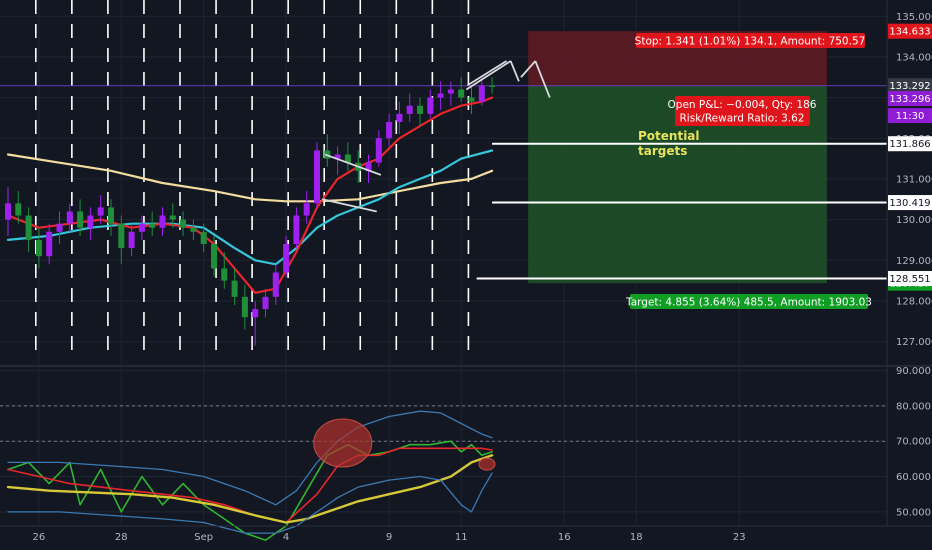  Describe the element at coordinates (914, 301) in the screenshot. I see `price-tick-label: 128.000` at that location.